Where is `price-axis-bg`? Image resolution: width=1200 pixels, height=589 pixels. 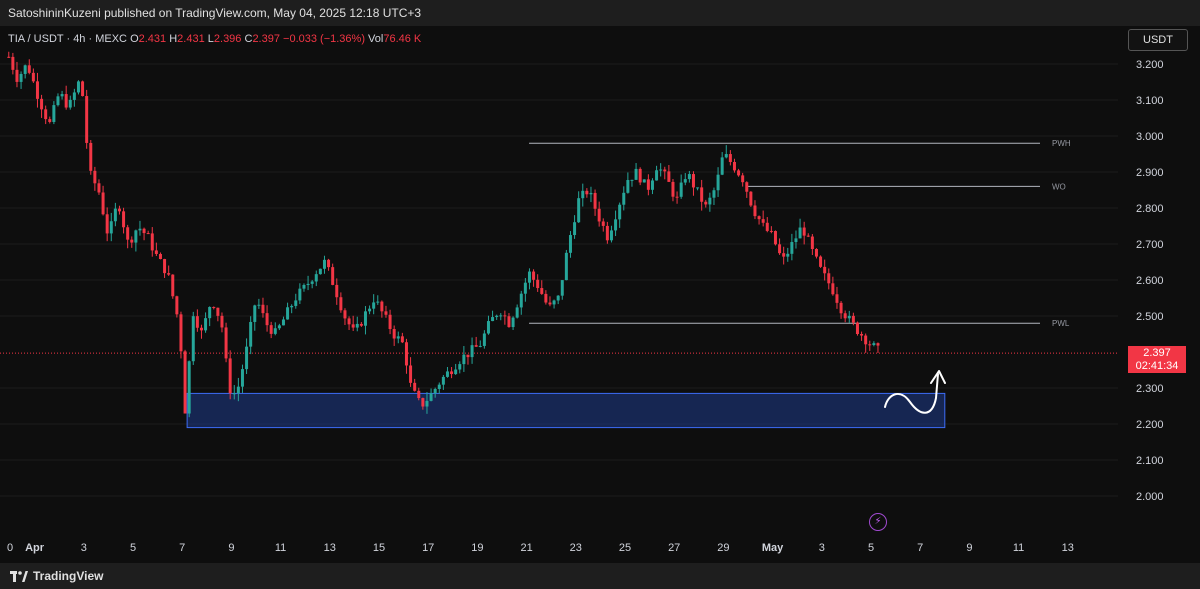 price-axis-bg is located at coordinates (1159, 281).